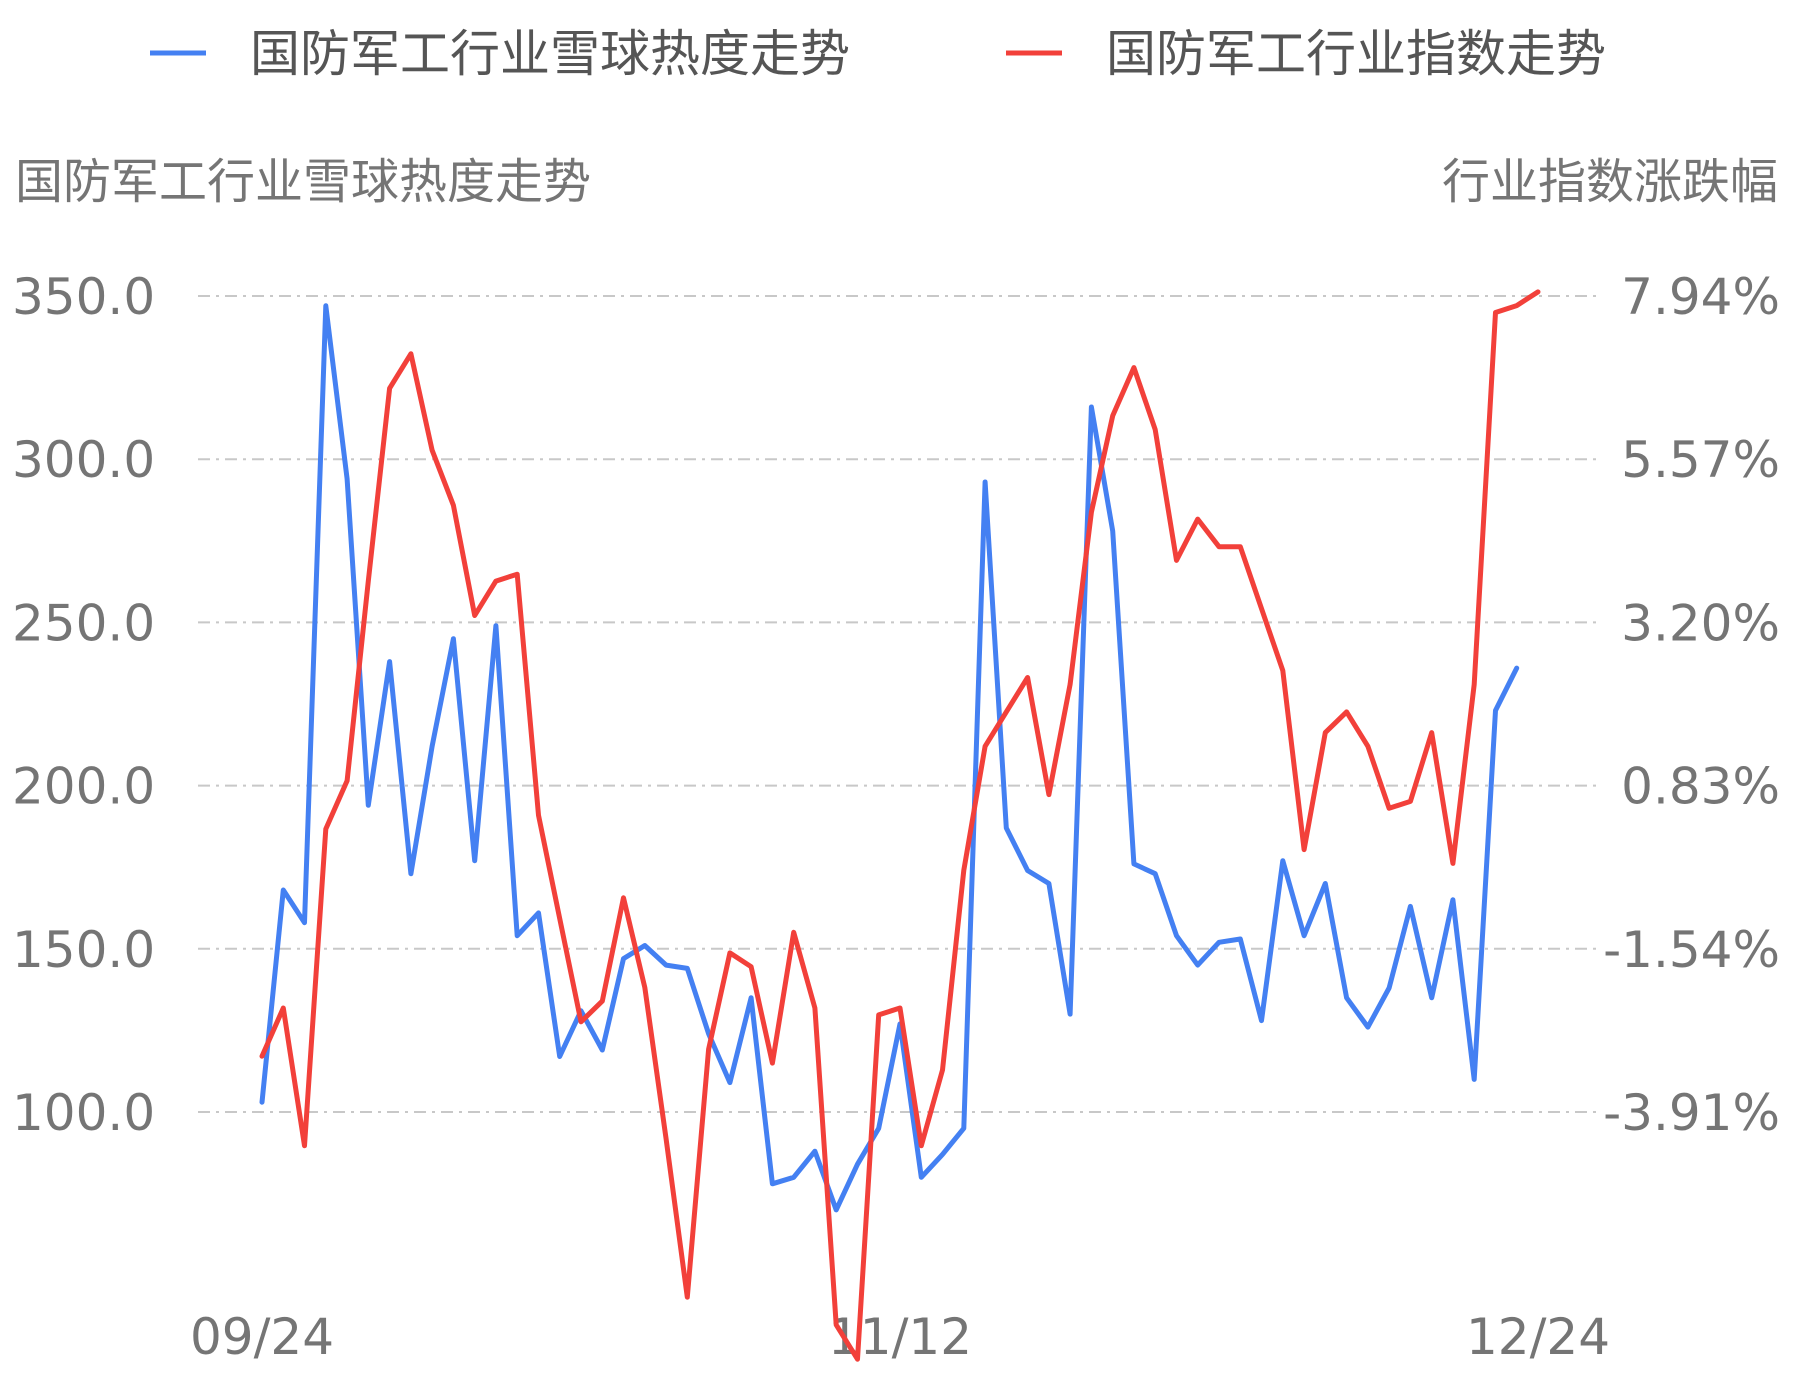 Image resolution: width=1793 pixels, height=1380 pixels. Describe the element at coordinates (1700, 460) in the screenshot. I see `y-tick-right: 5.57%` at that location.